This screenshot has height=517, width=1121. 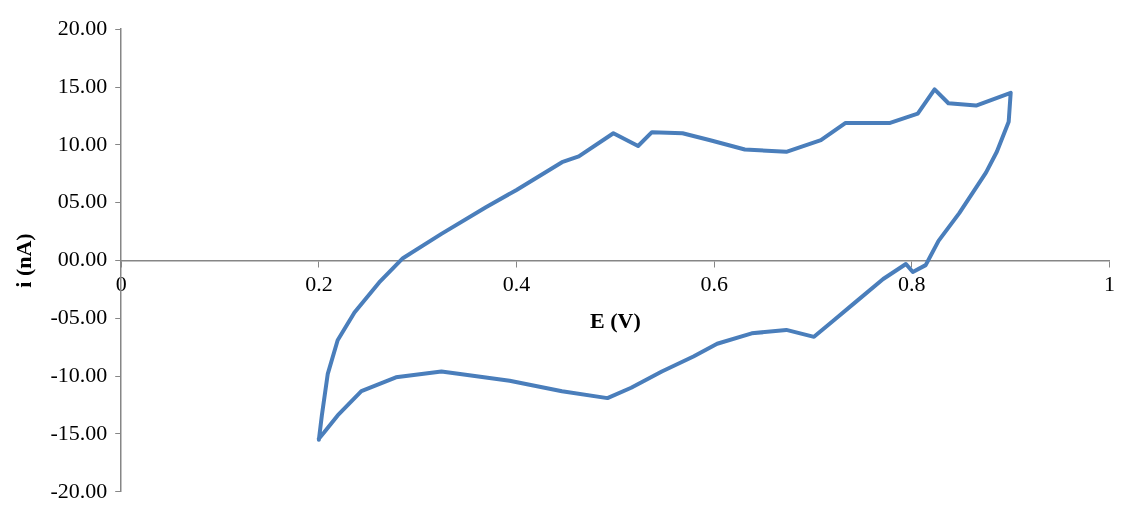 What do you see at coordinates (82, 259) in the screenshot?
I see `y-tick-label: 00.00` at bounding box center [82, 259].